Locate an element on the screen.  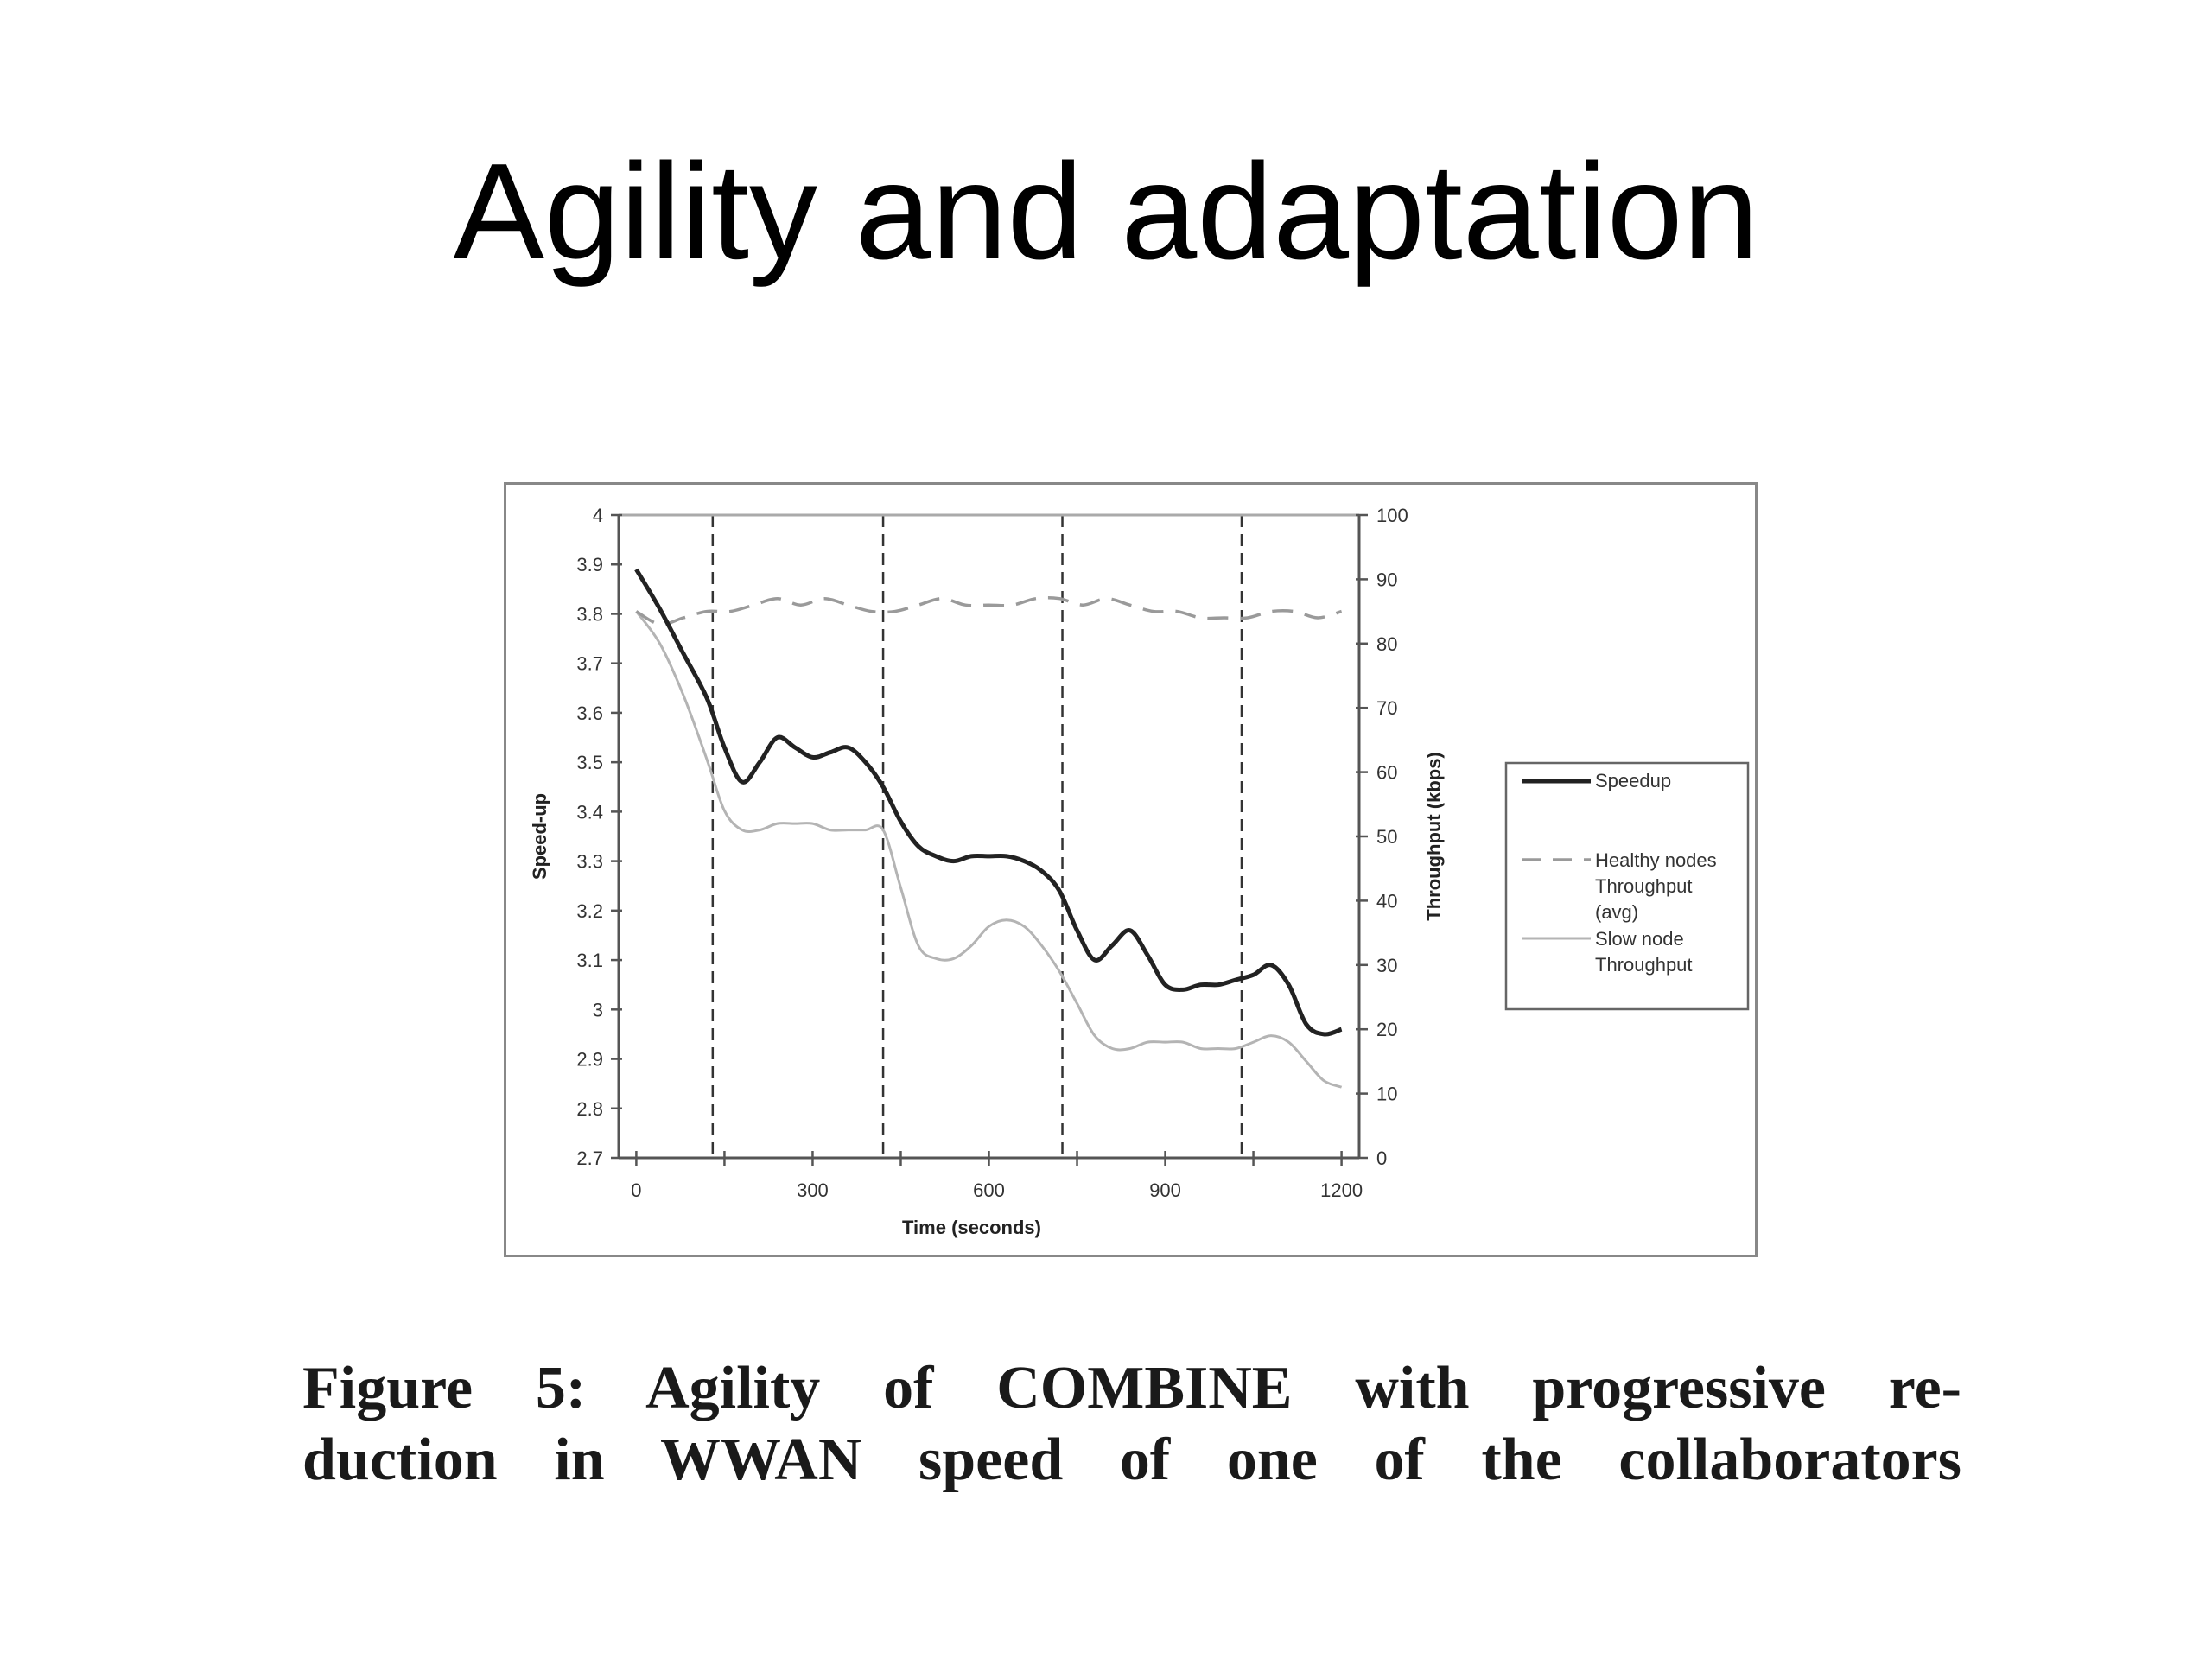
y-tick-label-0: 2.7 is located at coordinates (589, 1158).